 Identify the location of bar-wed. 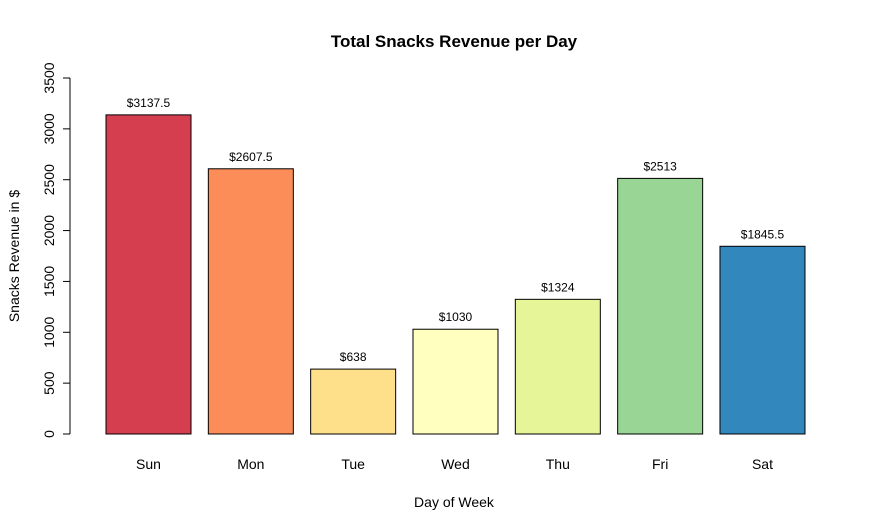
(455, 381).